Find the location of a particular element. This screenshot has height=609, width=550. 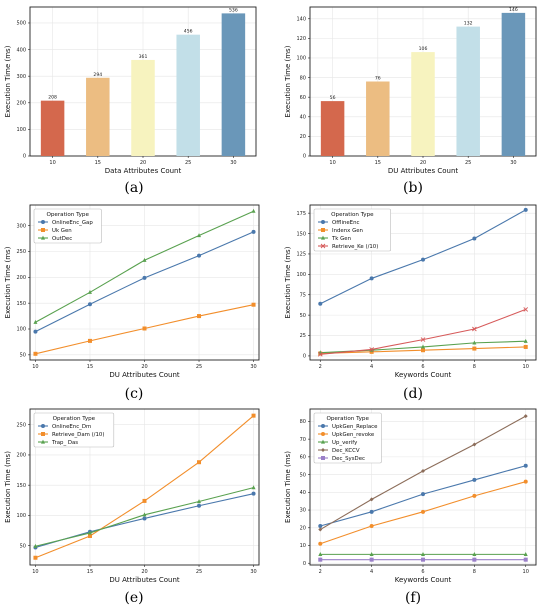

y-tick-label: 175 is located at coordinates (301, 214).